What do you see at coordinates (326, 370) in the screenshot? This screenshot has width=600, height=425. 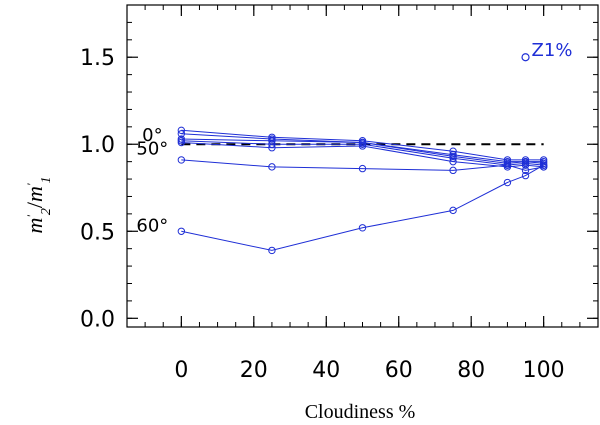 I see `x-tick-label: 40` at bounding box center [326, 370].